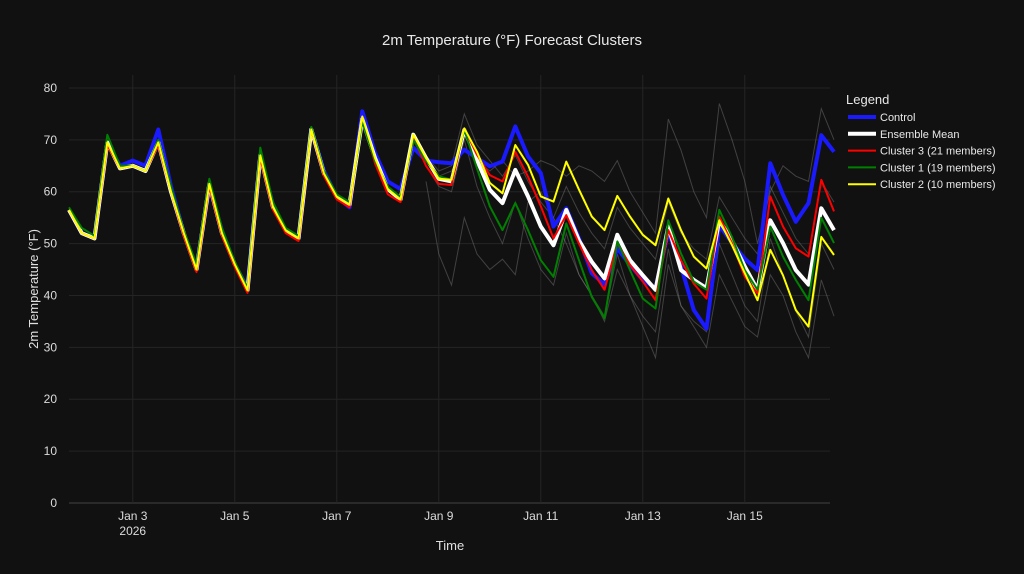 The image size is (1024, 574). What do you see at coordinates (33, 289) in the screenshot?
I see `y-axis-label: 2m Temperature (°F)` at bounding box center [33, 289].